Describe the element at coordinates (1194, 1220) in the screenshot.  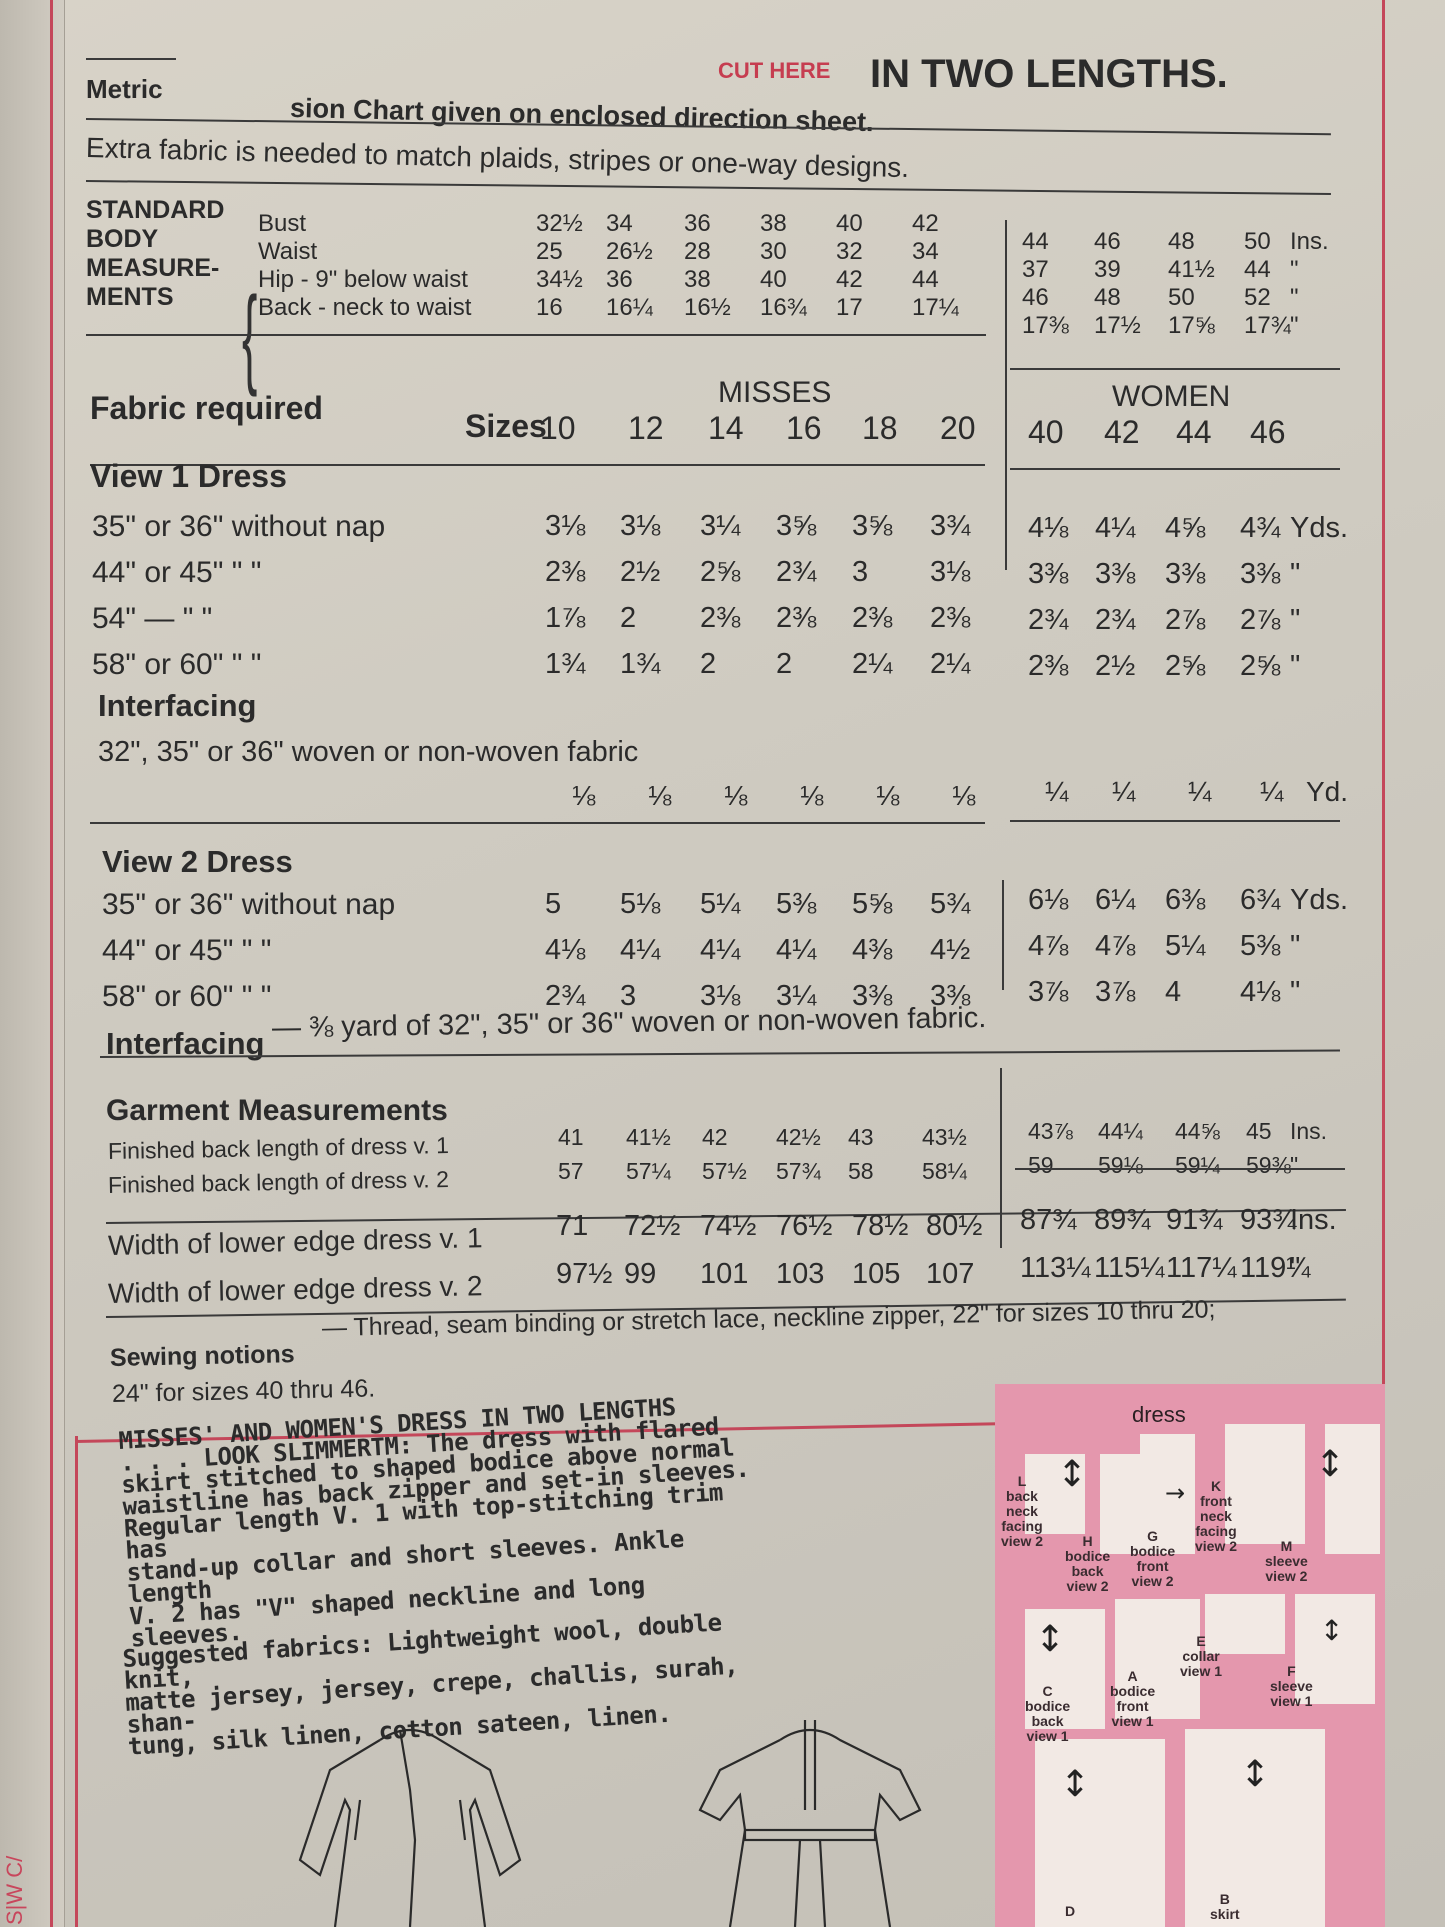
I see `women-value: 91¾` at that location.